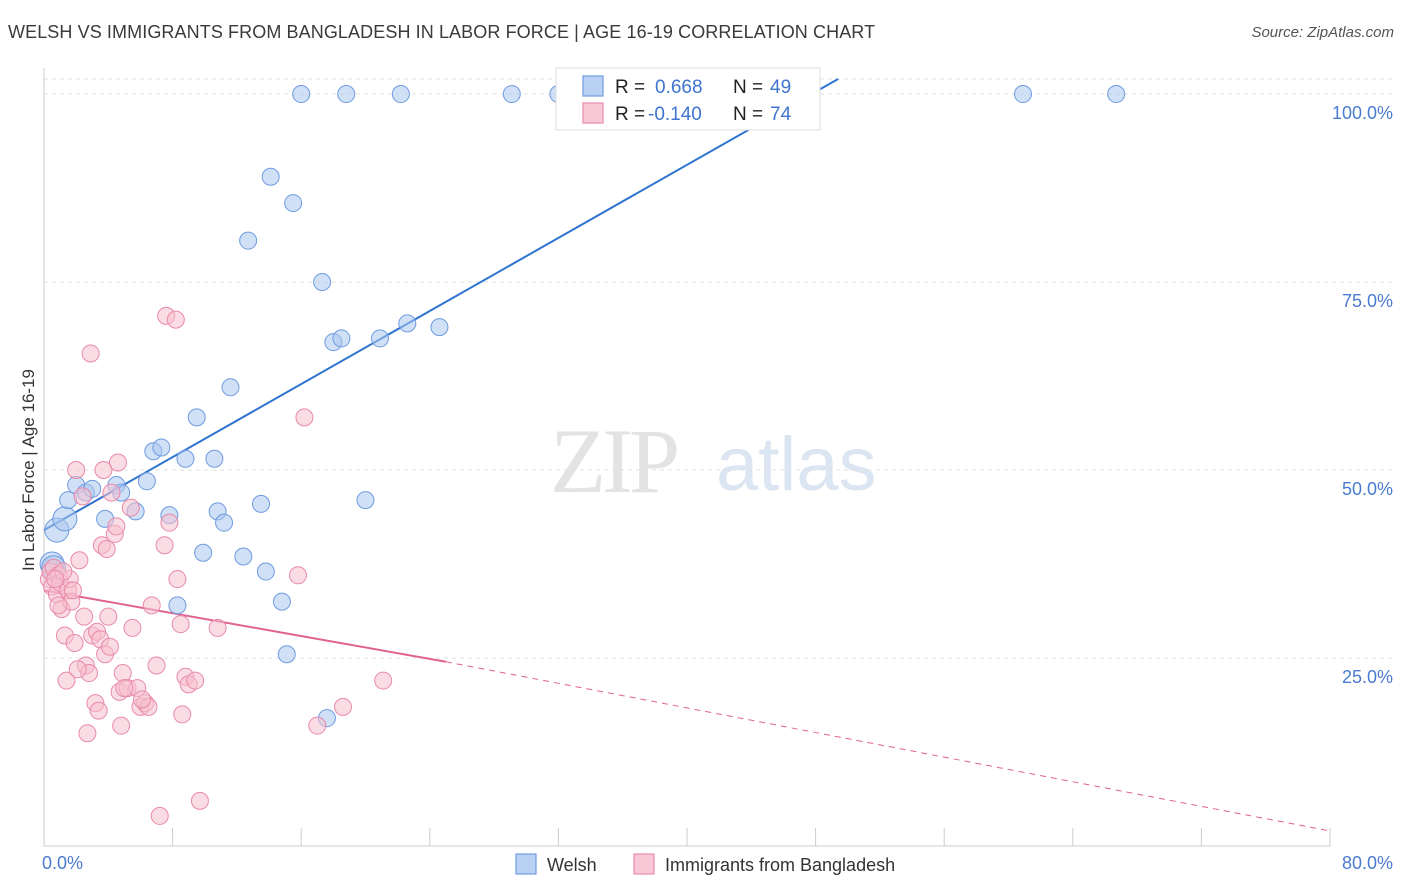  What do you see at coordinates (1367, 863) in the screenshot?
I see `x-tick-label: 80.0%` at bounding box center [1367, 863].